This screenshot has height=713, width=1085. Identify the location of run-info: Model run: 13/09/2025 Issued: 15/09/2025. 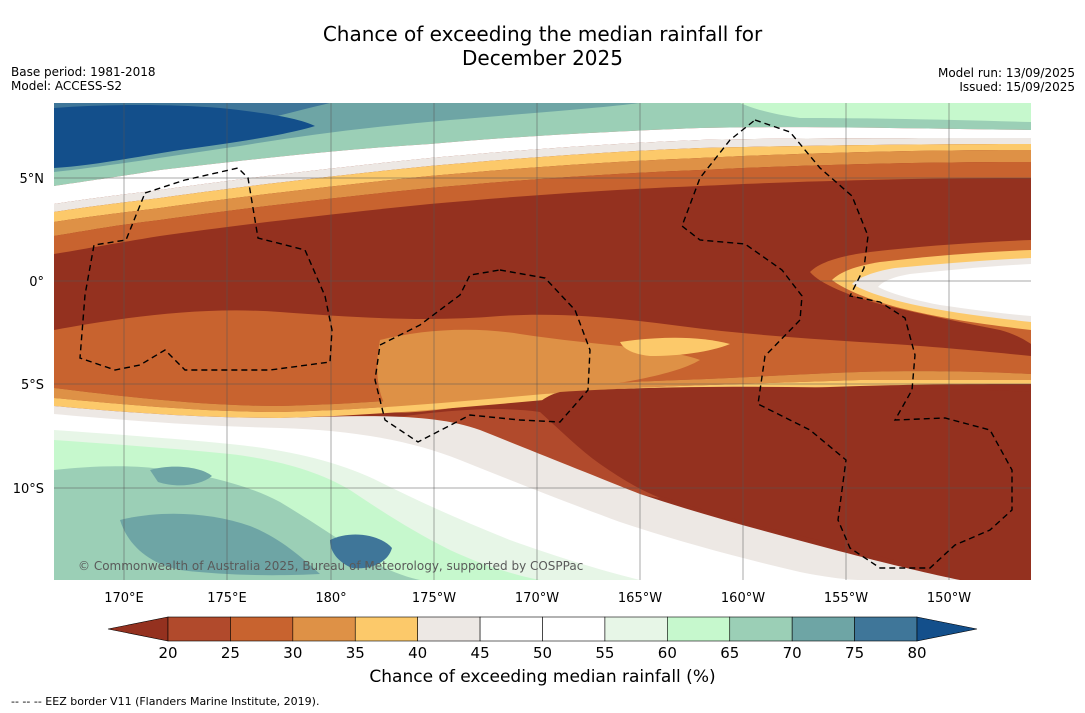
(1006, 80).